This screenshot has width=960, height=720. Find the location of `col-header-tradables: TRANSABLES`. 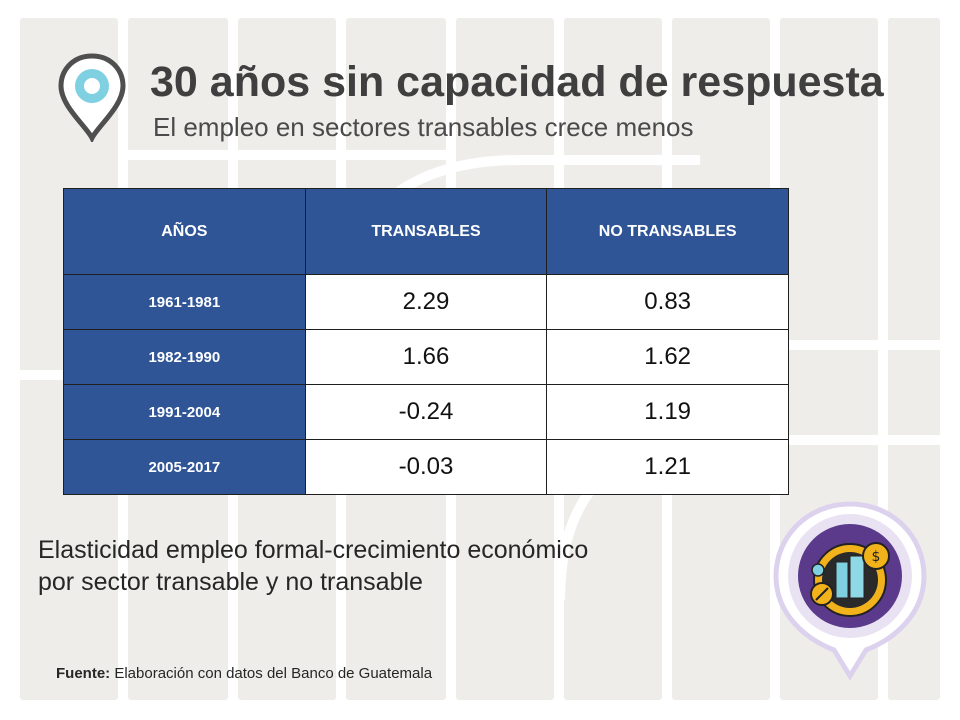

col-header-tradables: TRANSABLES is located at coordinates (426, 231).